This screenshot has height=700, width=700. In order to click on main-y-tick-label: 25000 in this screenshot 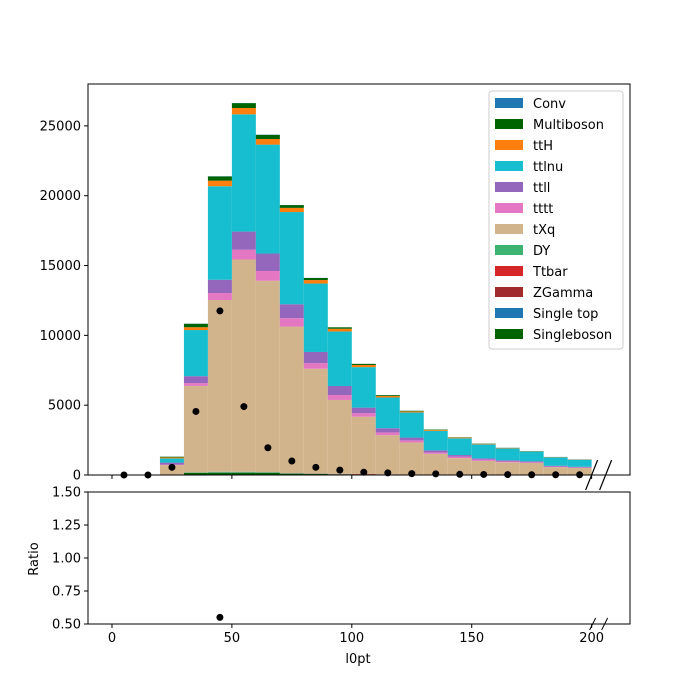, I will do `click(60, 126)`.